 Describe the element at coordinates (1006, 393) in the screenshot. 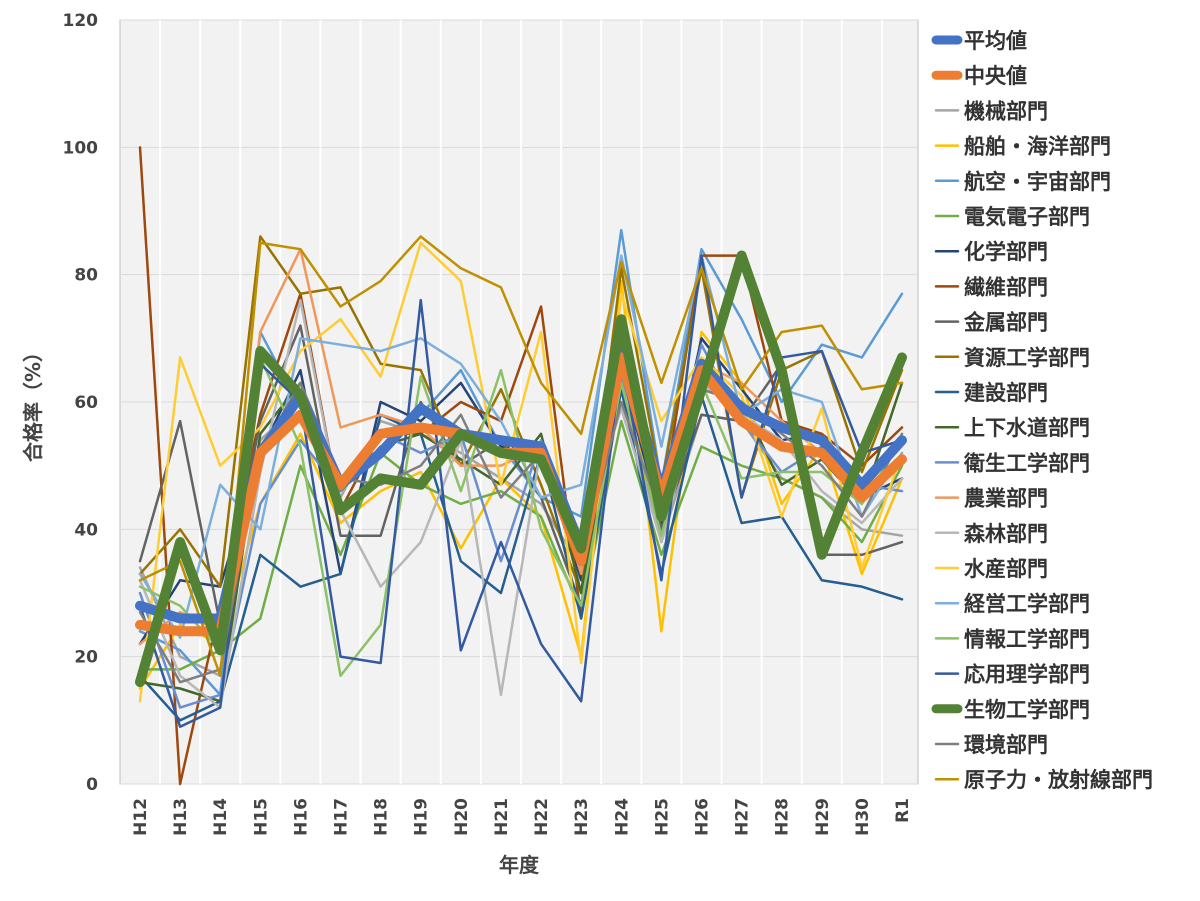

I see `legend-label: 建設部門` at that location.